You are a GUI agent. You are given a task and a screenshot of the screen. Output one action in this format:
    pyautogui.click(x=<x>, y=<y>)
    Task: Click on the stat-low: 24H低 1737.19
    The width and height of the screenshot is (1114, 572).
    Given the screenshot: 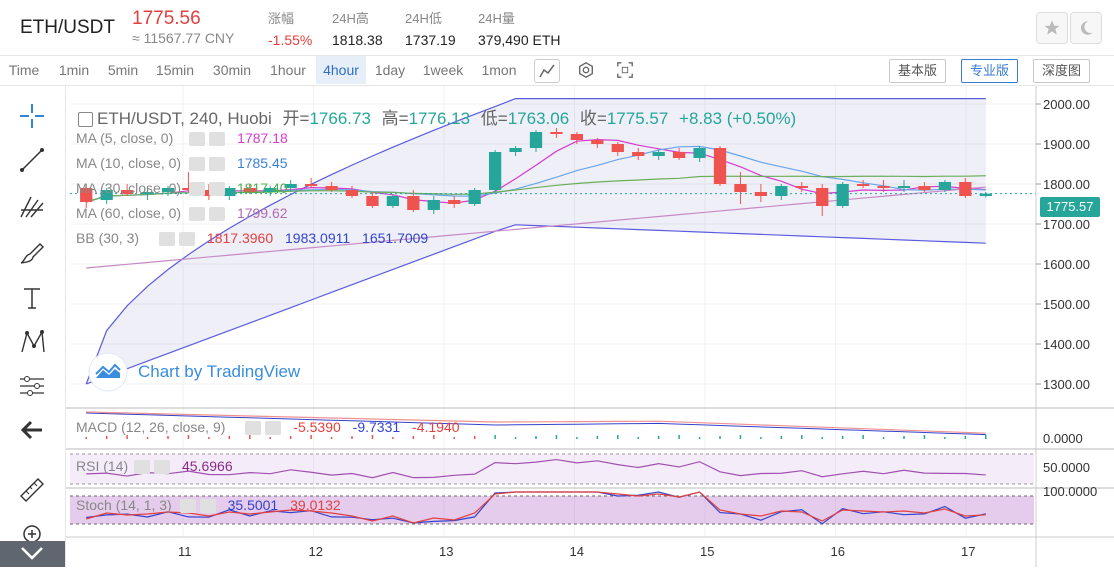 What is the action you would take?
    pyautogui.click(x=430, y=28)
    